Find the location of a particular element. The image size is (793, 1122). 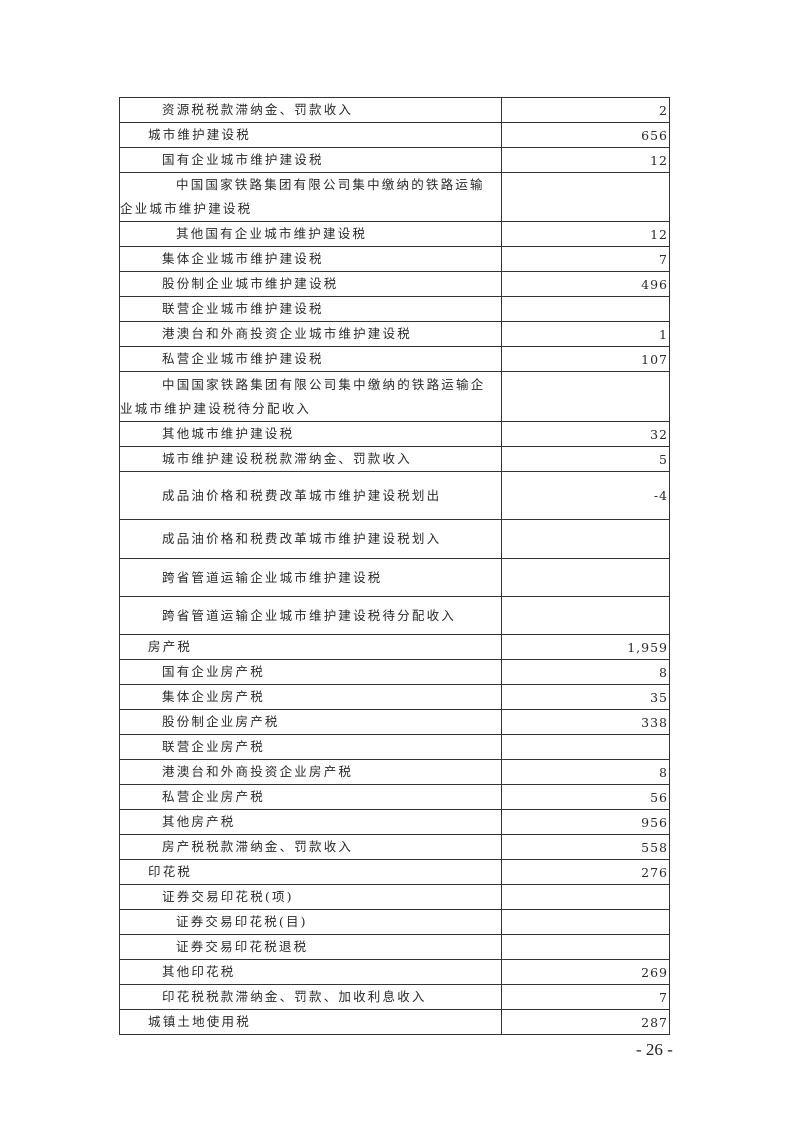

row-label: 中国国家铁路集团有限公司集中缴纳的铁路运输企业城市维护建设税 is located at coordinates (310, 197).